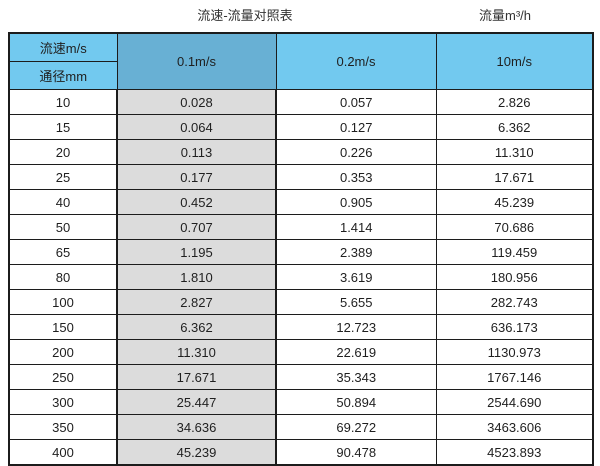 This screenshot has width=600, height=466. I want to click on flow-value-10ms-cell: 17.671, so click(514, 177).